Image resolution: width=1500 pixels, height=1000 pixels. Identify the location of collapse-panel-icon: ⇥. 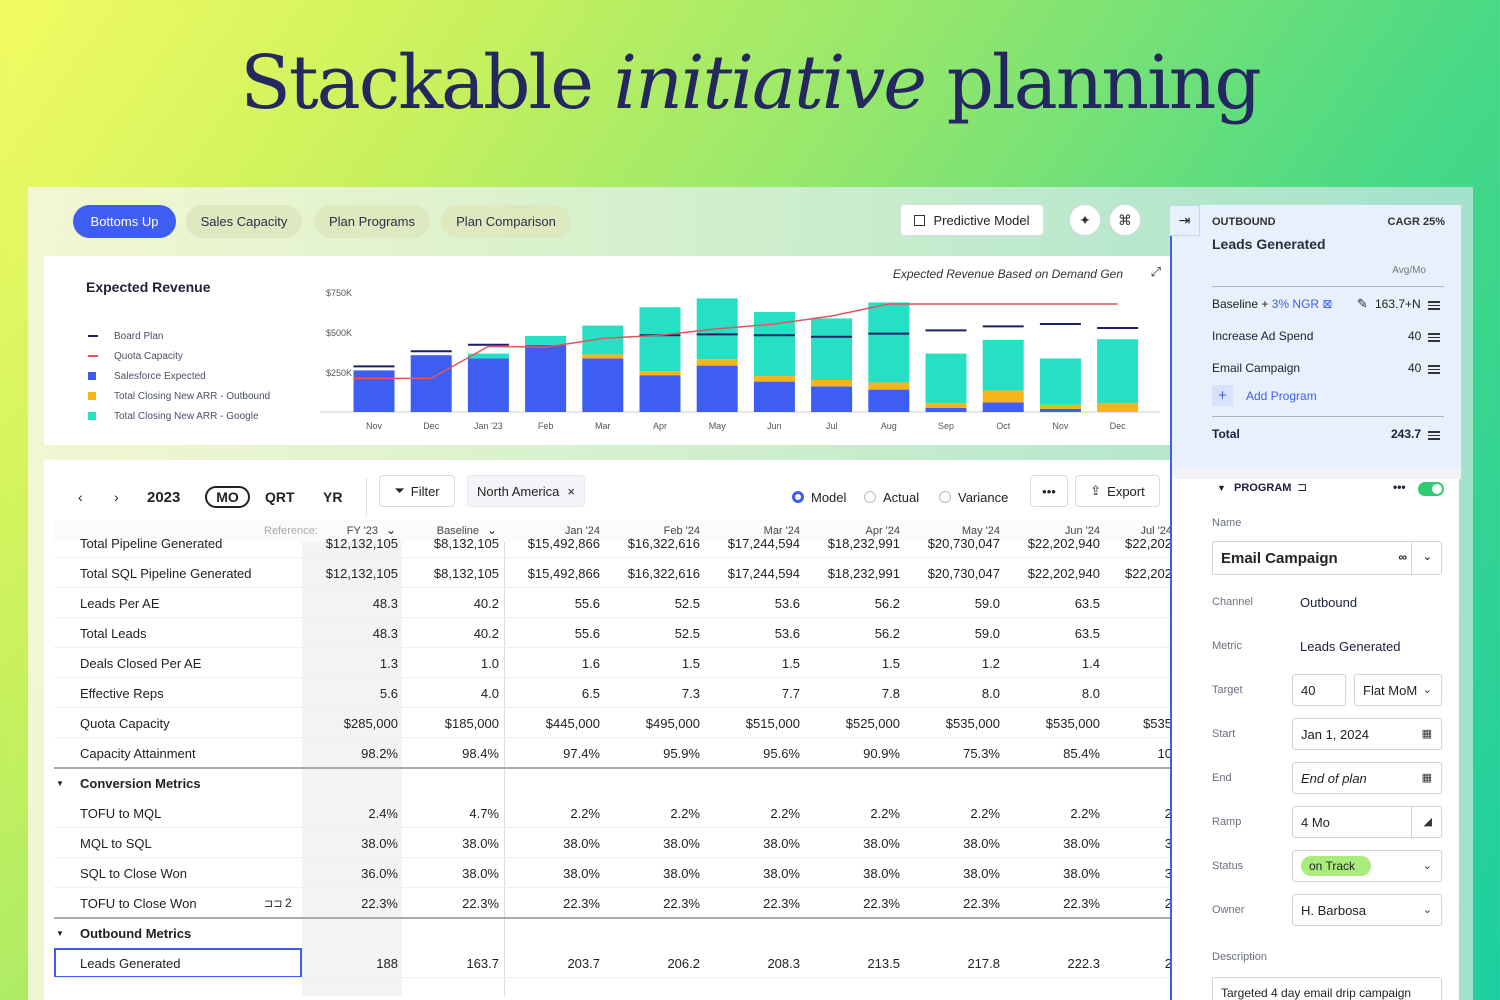
(1184, 220).